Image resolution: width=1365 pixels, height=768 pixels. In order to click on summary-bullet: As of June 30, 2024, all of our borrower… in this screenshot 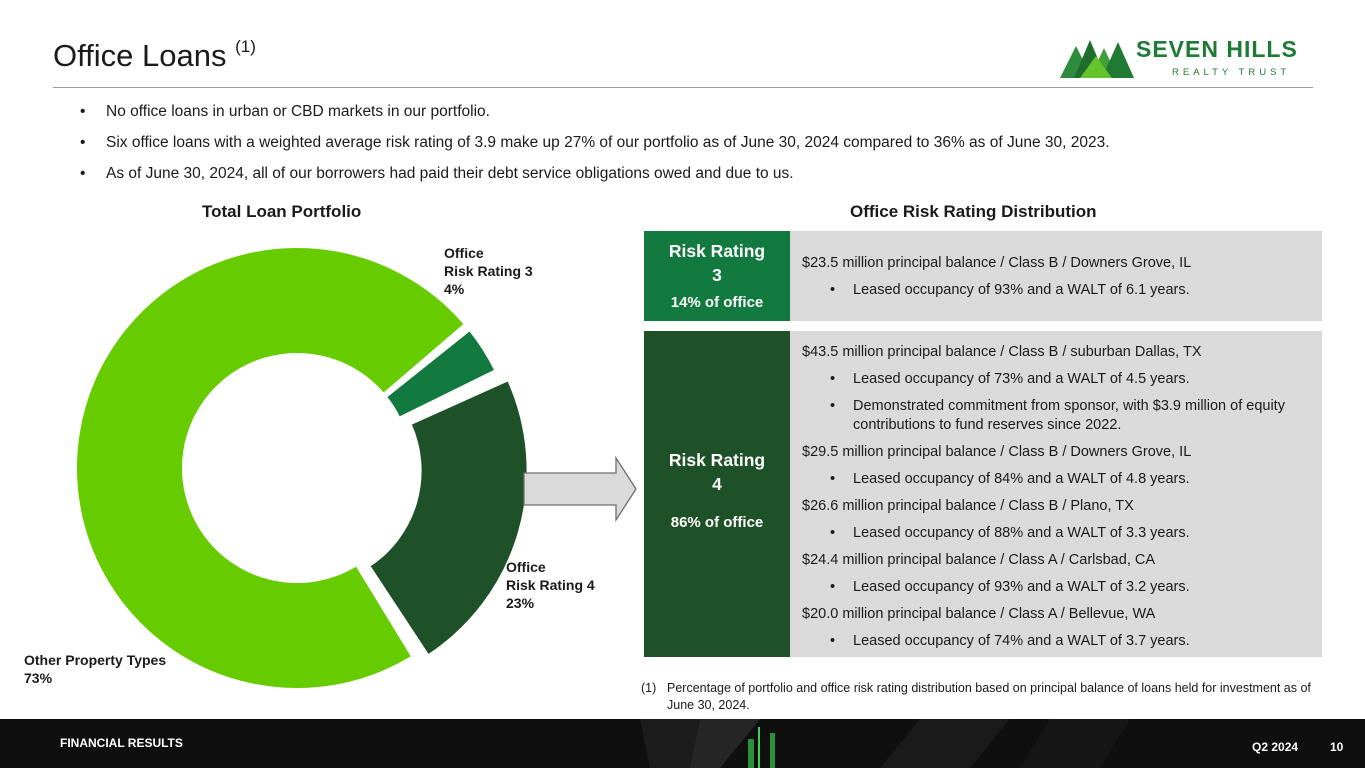, I will do `click(710, 173)`.